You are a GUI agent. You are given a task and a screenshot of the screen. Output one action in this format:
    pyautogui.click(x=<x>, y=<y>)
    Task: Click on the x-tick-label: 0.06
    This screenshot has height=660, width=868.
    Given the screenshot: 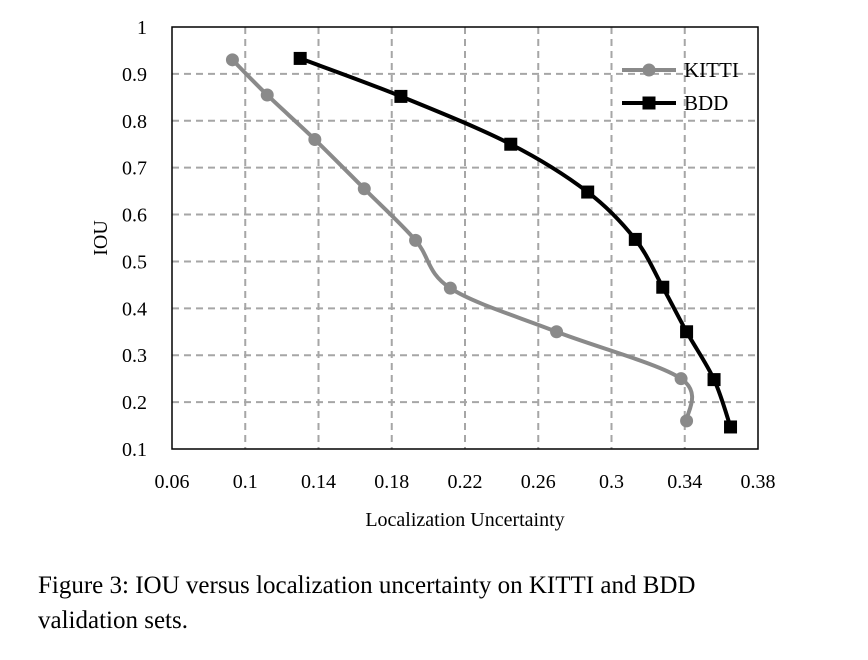 What is the action you would take?
    pyautogui.click(x=172, y=482)
    